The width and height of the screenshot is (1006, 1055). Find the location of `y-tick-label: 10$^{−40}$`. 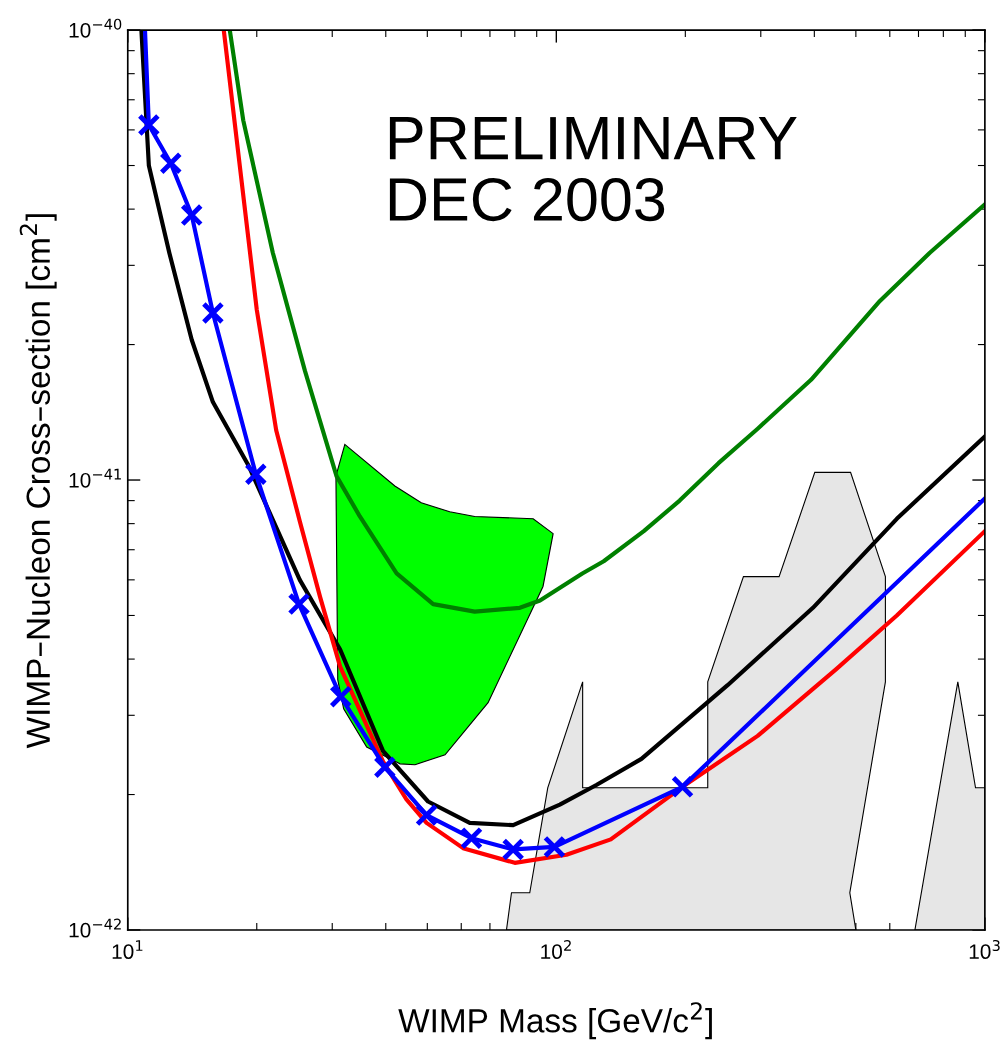

y-tick-label: 10$^{−40}$ is located at coordinates (95, 28).